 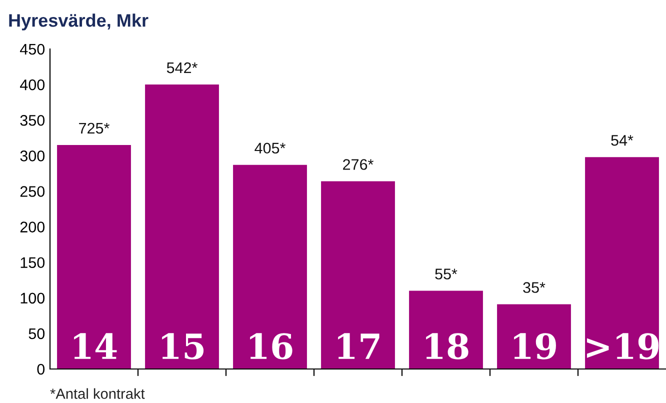 I want to click on annotation: 405*, so click(x=270, y=148).